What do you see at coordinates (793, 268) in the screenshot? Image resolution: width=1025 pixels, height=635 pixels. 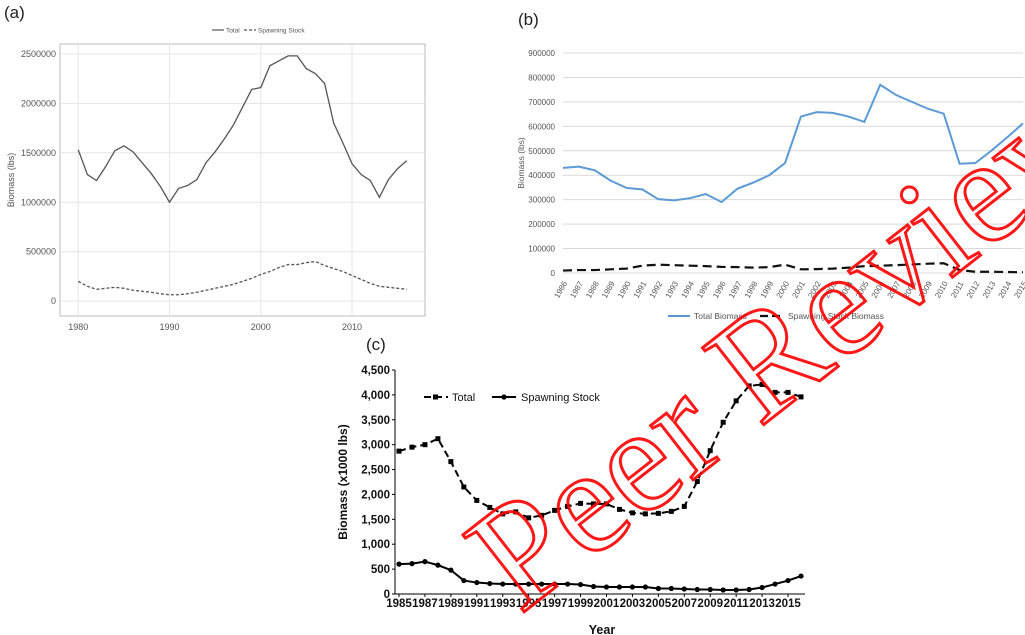 I see `chart-b-series-line-spawning-stock-biomass` at bounding box center [793, 268].